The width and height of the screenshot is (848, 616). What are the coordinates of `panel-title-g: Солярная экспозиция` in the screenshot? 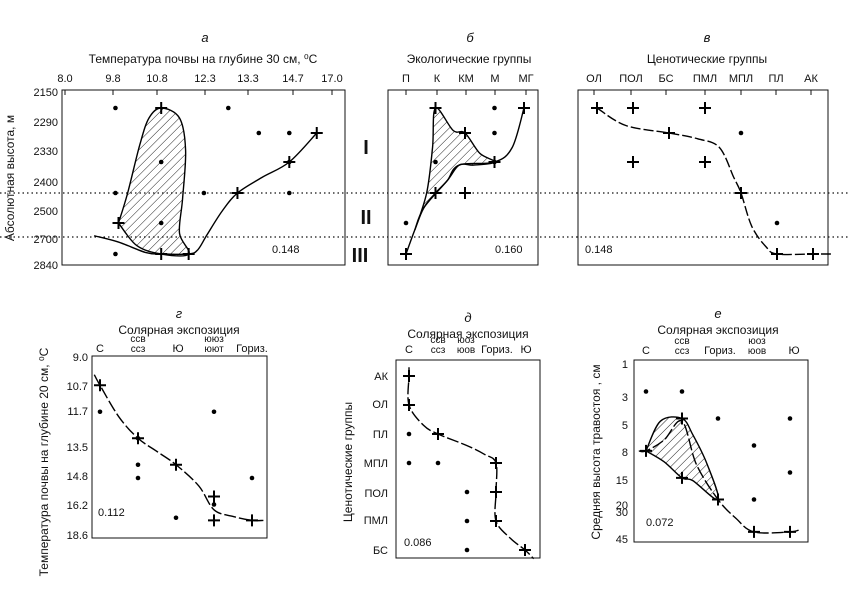 It's located at (178, 330).